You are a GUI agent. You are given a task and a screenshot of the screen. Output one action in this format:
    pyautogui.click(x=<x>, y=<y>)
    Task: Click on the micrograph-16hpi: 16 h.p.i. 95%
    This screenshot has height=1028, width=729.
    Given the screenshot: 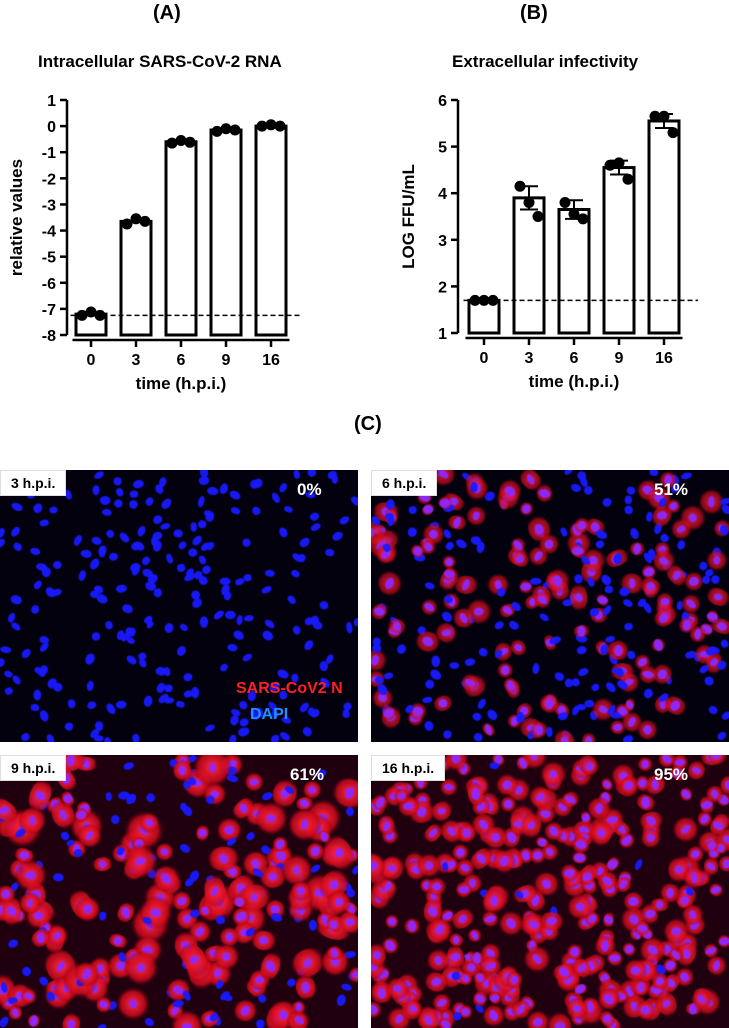 What is the action you would take?
    pyautogui.click(x=550, y=891)
    